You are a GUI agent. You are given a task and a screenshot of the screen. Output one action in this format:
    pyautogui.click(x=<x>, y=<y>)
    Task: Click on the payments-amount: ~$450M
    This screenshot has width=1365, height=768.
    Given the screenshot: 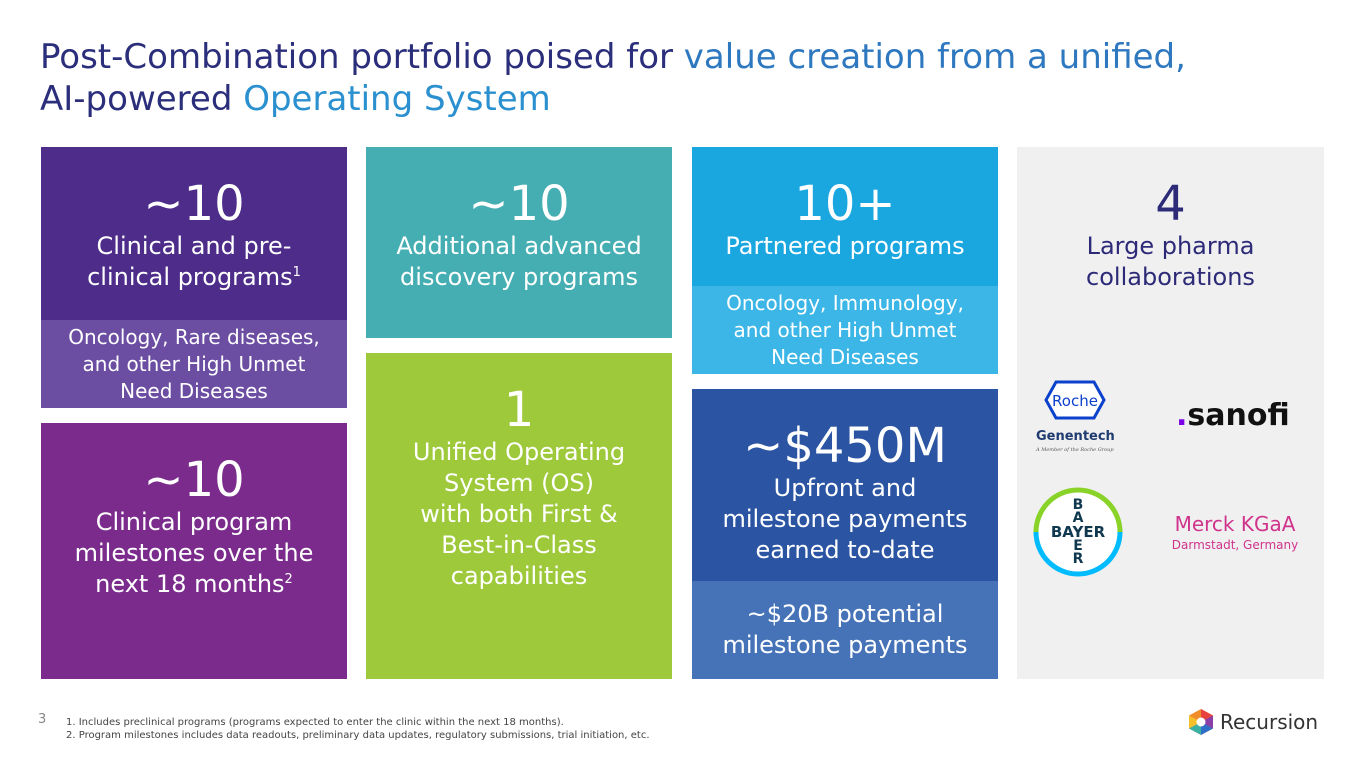 What is the action you would take?
    pyautogui.click(x=845, y=446)
    